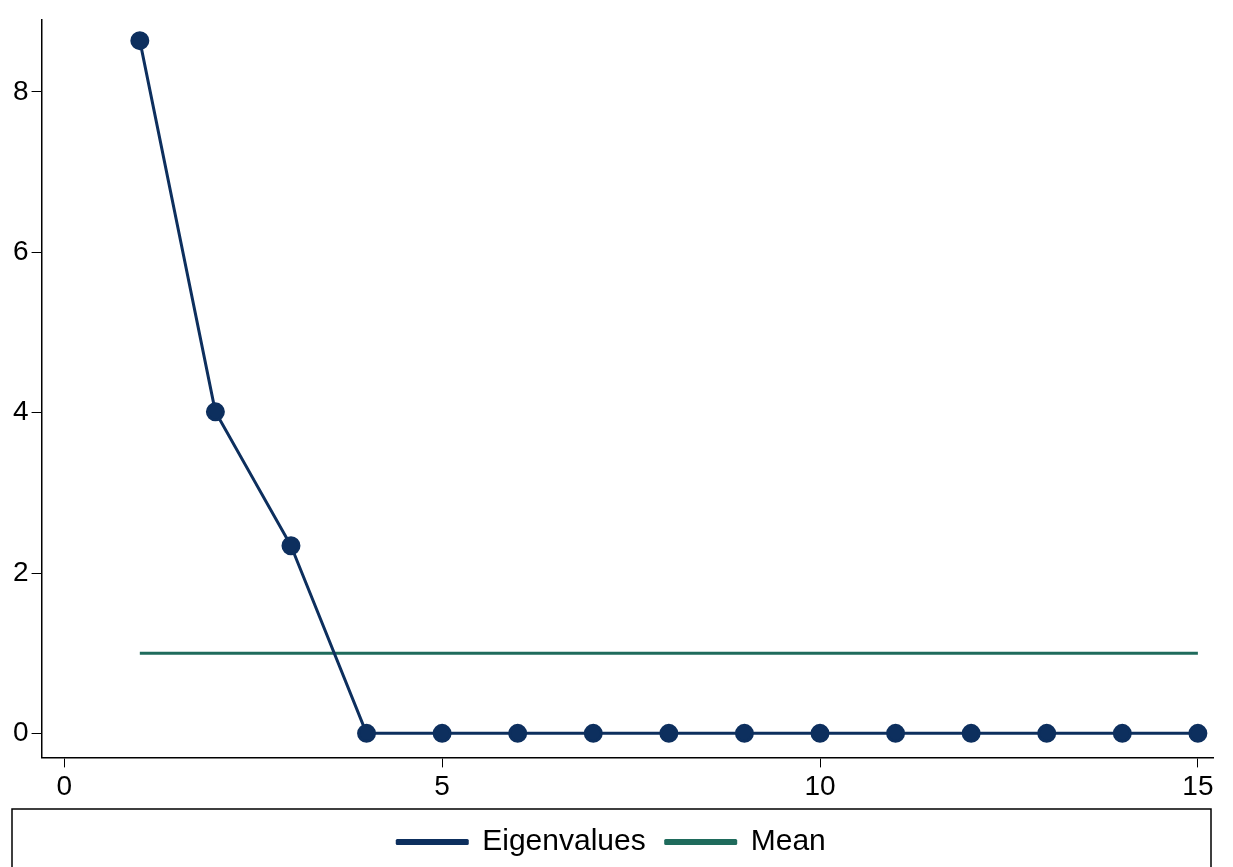 The image size is (1233, 867). Describe the element at coordinates (442, 785) in the screenshot. I see `x-tick-label: 5` at that location.